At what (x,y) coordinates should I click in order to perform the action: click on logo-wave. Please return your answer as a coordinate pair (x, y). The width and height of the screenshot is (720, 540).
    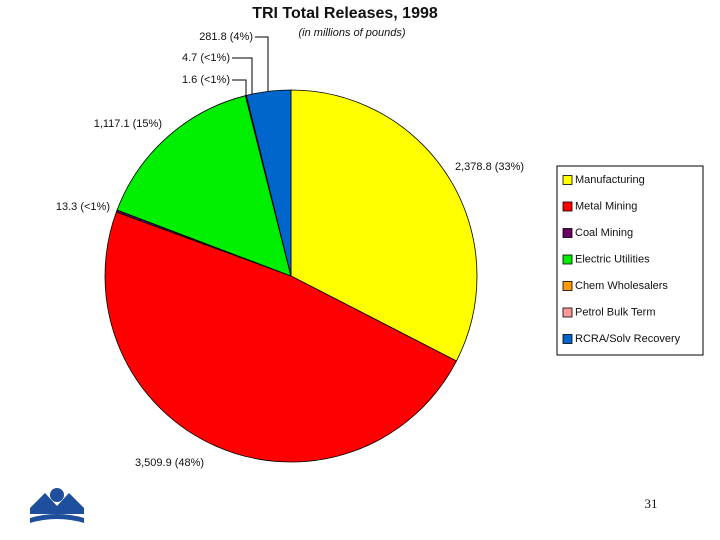
    Looking at the image, I should click on (57, 518).